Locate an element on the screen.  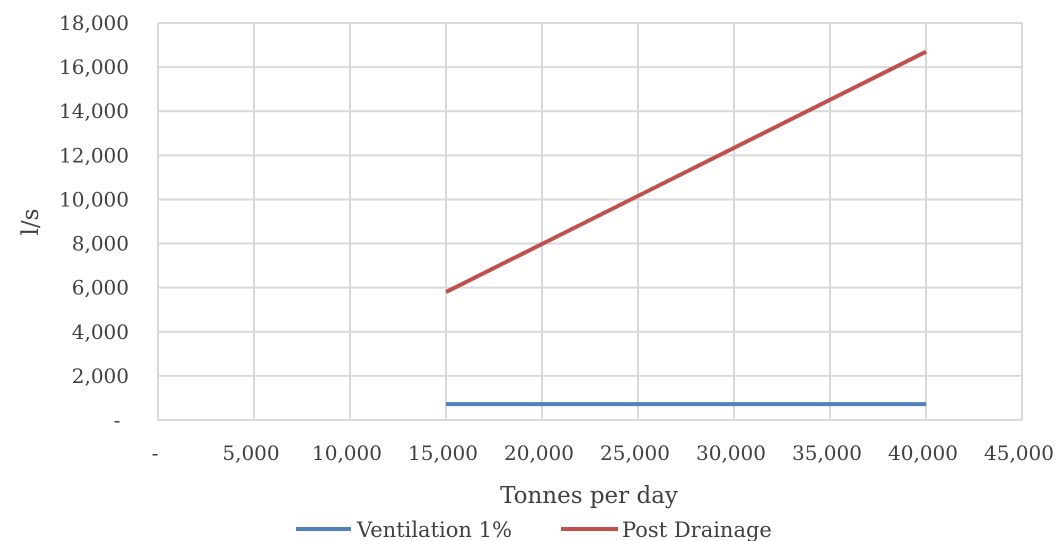
x-tick-label: 5,000 is located at coordinates (250, 453).